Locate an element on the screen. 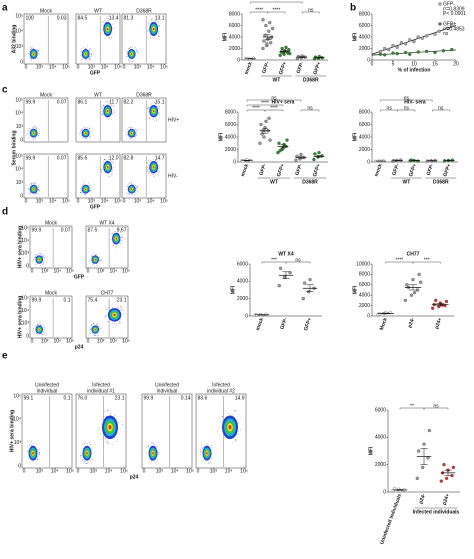  category-label: GFP- is located at coordinates (396, 170).